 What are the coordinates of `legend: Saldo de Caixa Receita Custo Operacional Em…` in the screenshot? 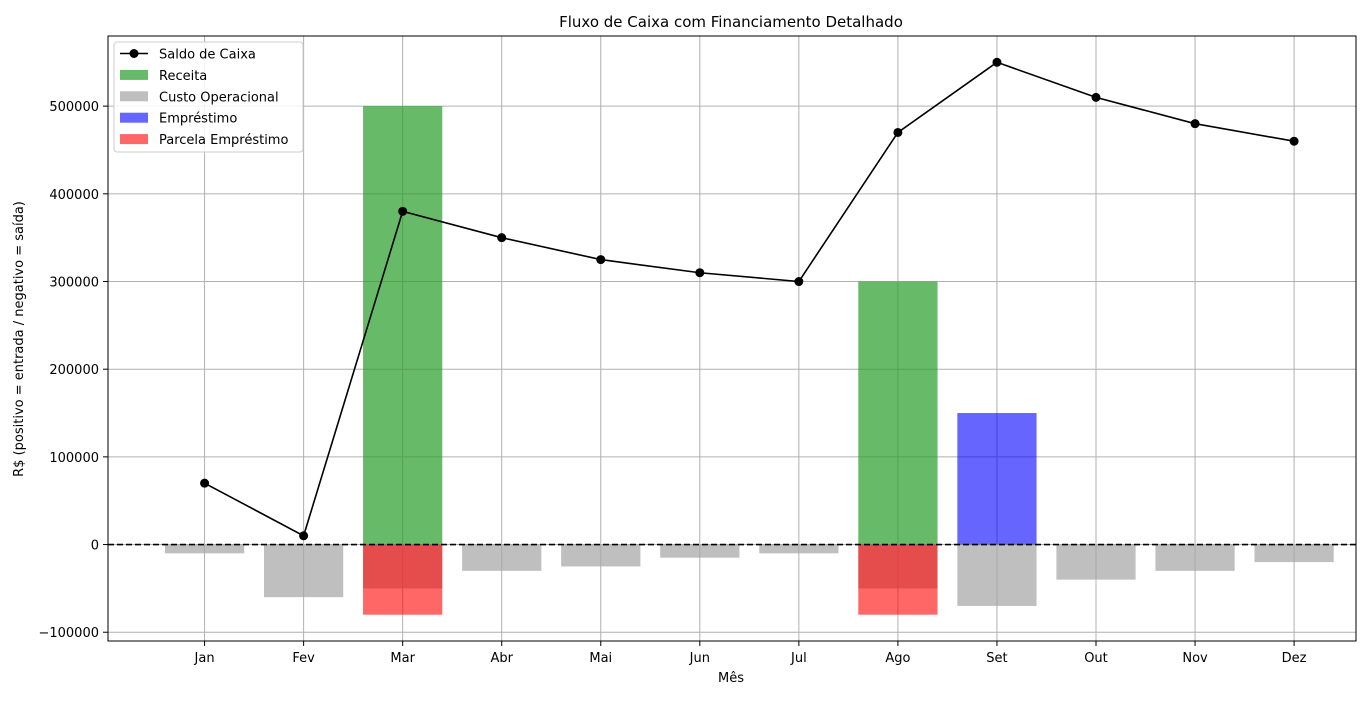 It's located at (208, 97).